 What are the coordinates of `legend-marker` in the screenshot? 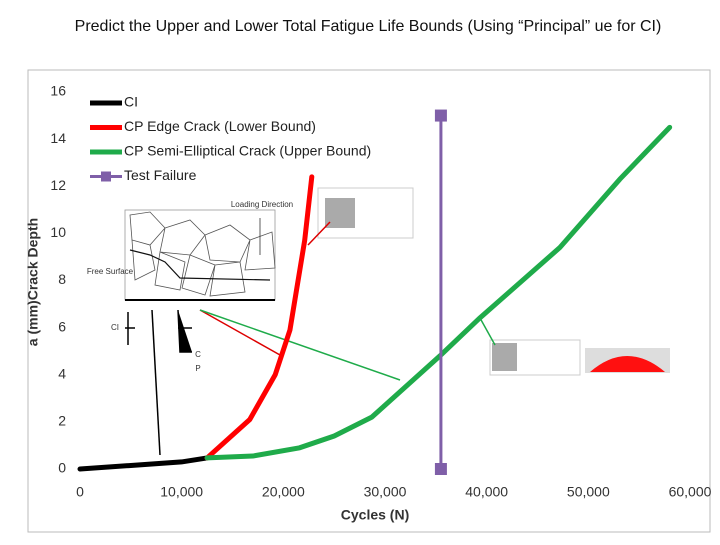 It's located at (106, 176).